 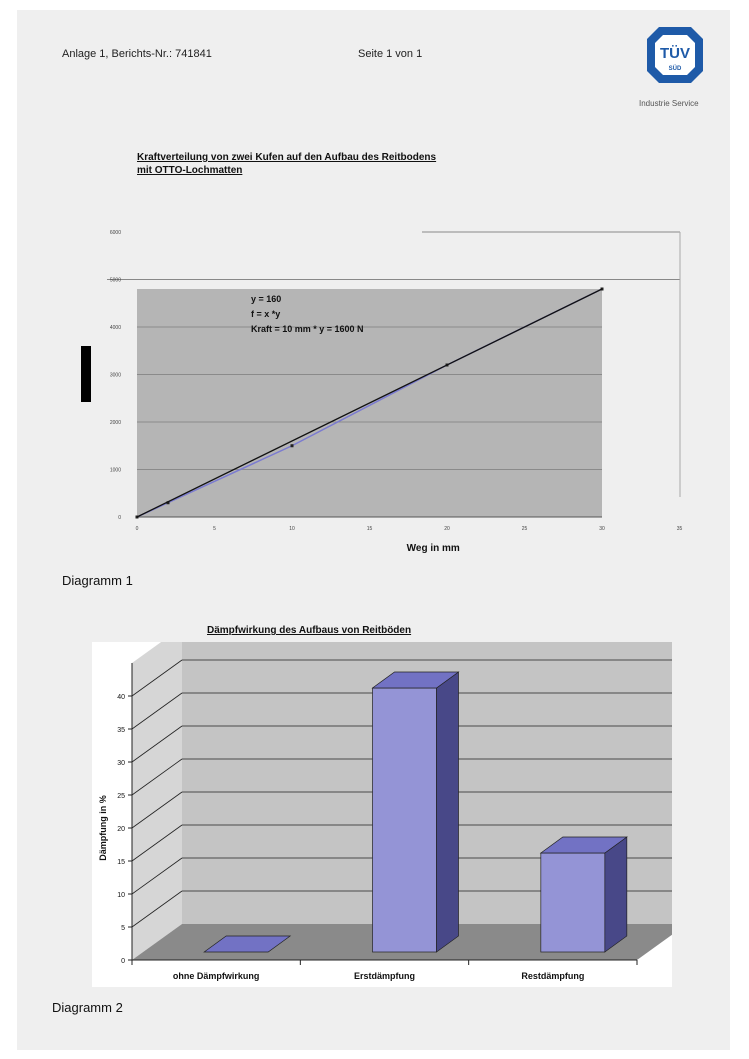 What do you see at coordinates (115, 423) in the screenshot?
I see `y-tick-label-2000: 2000` at bounding box center [115, 423].